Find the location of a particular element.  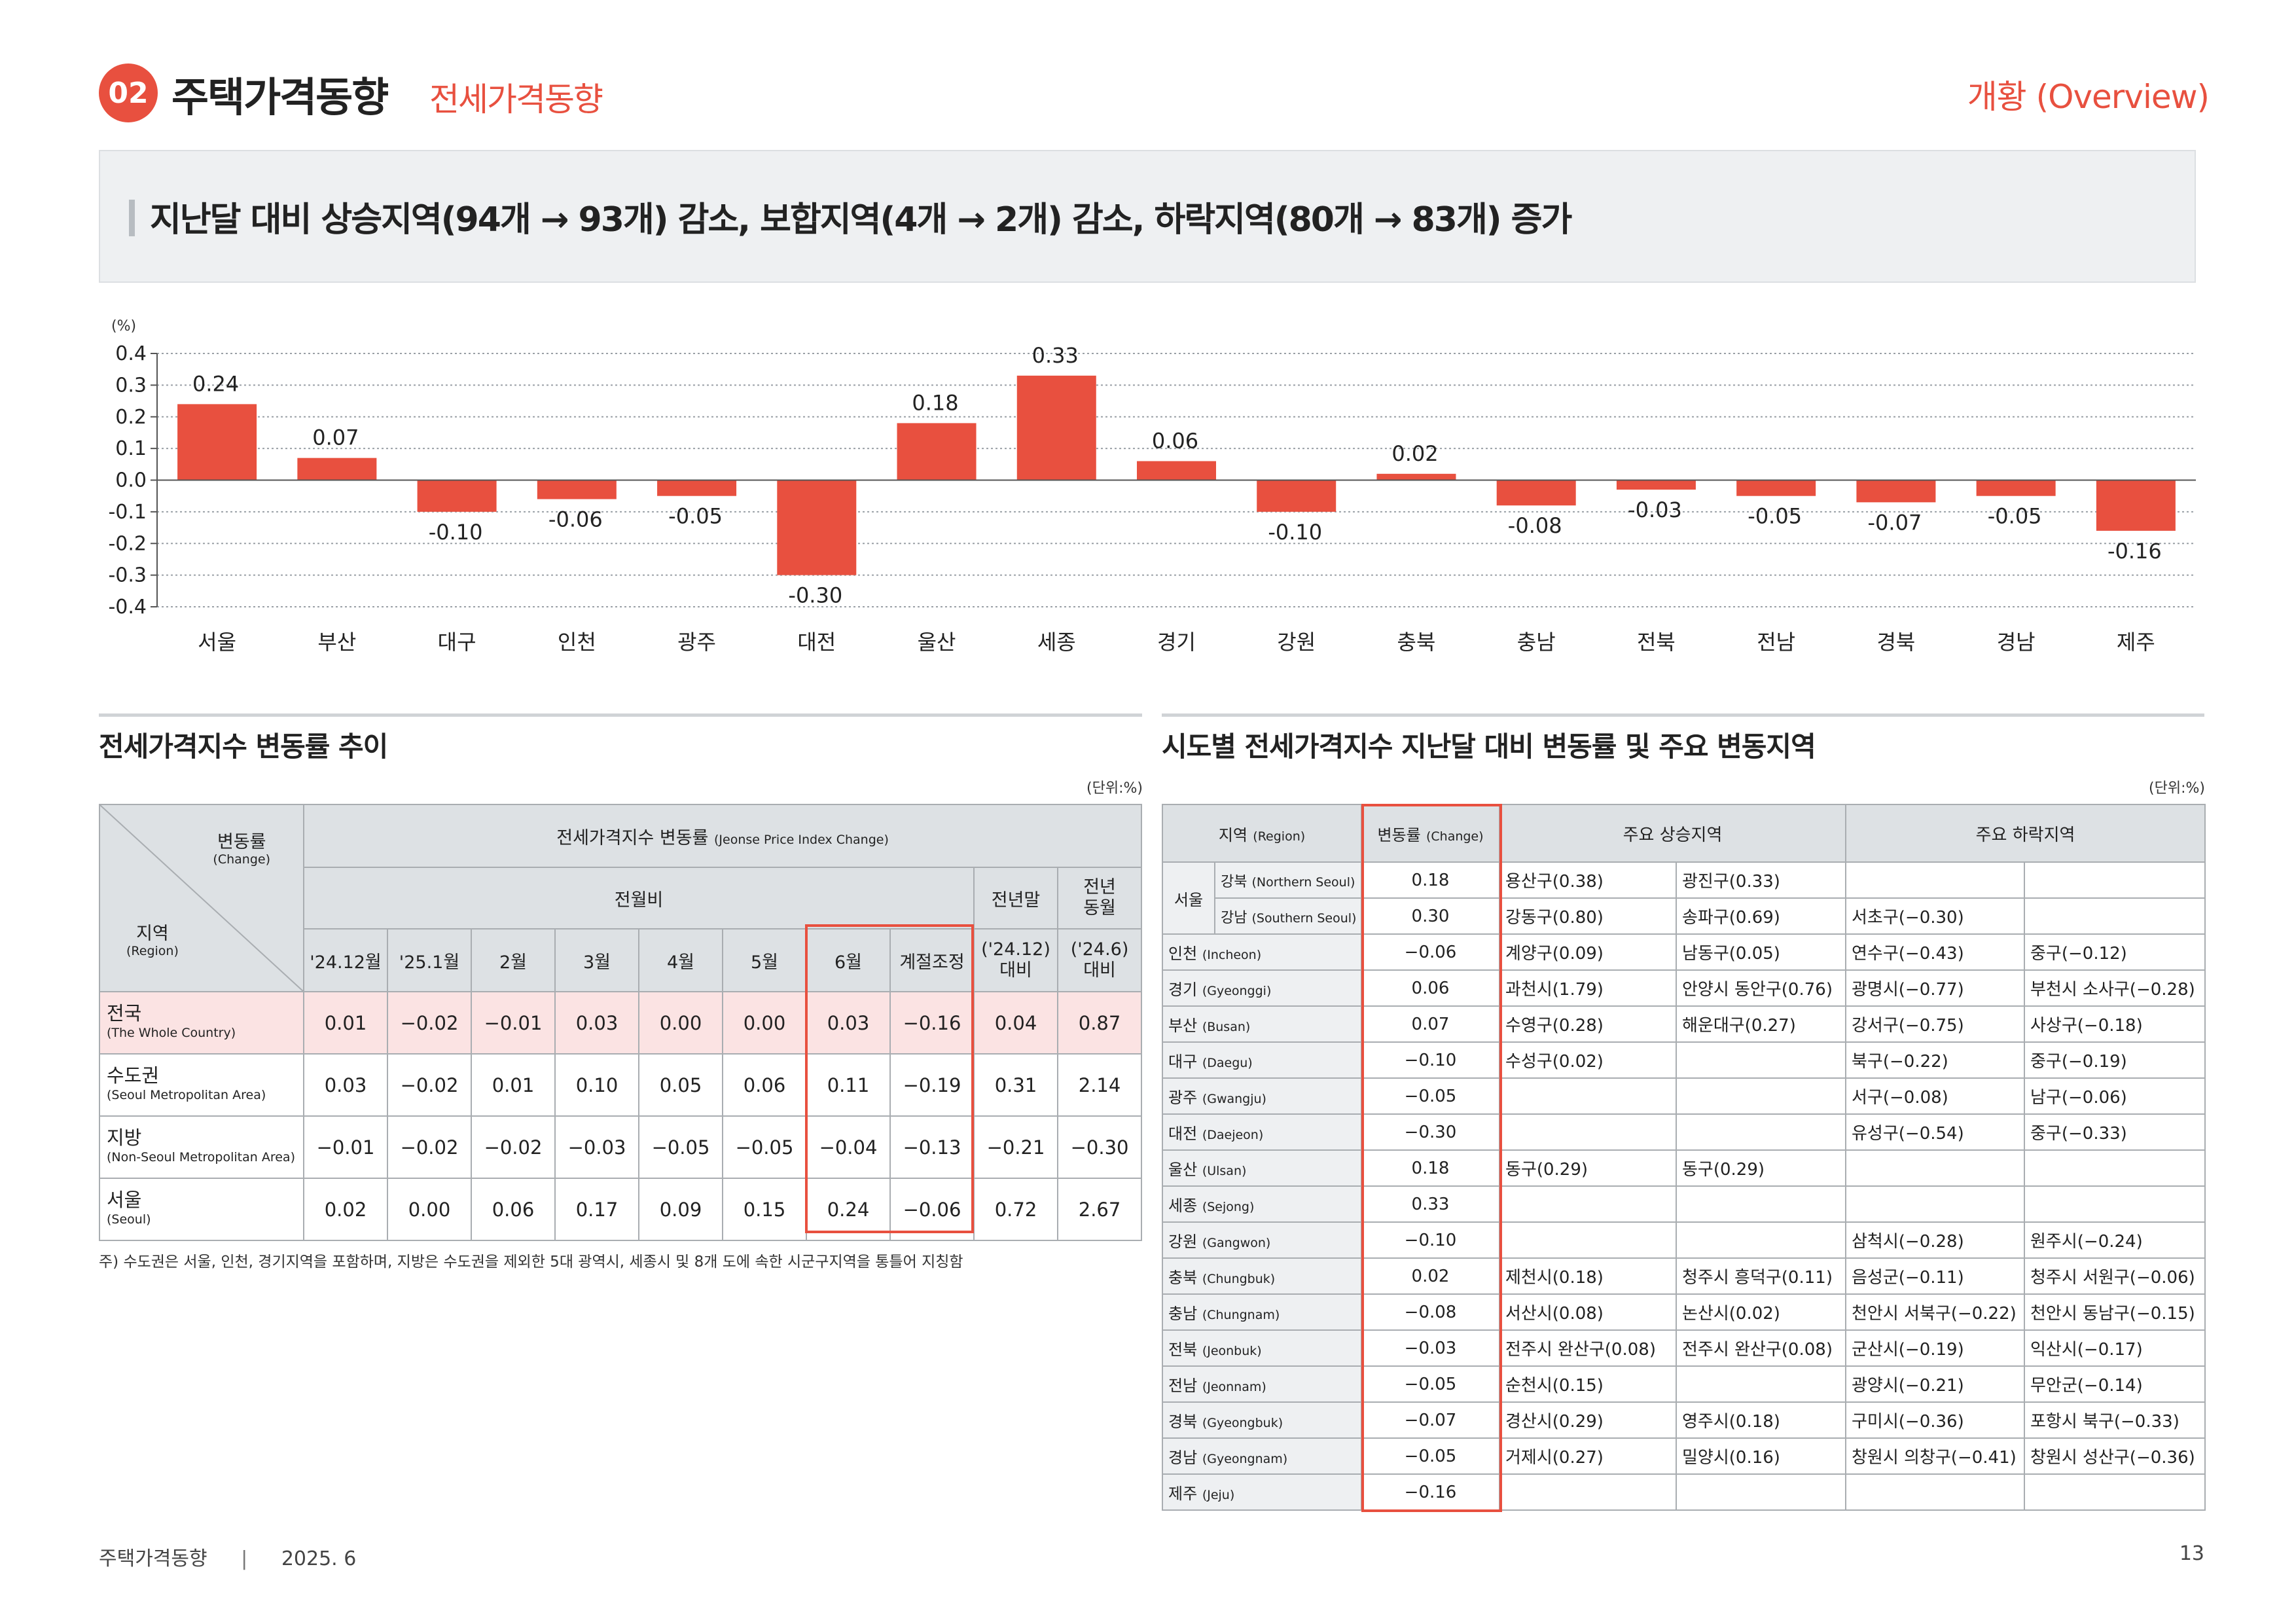

region-name-en: (Jeju) is located at coordinates (1218, 1495).